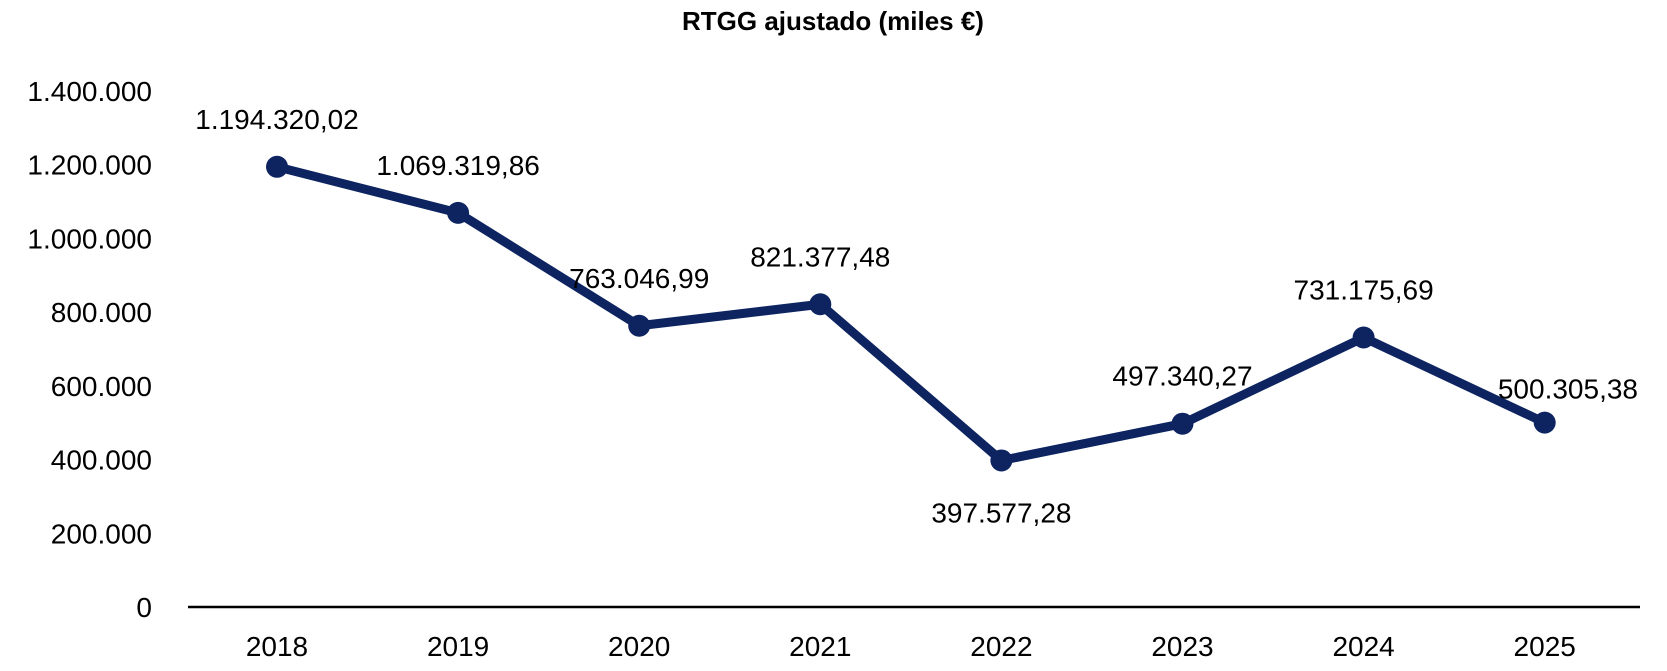 The width and height of the screenshot is (1667, 671). Describe the element at coordinates (1182, 376) in the screenshot. I see `data-label: 497.340,27` at that location.